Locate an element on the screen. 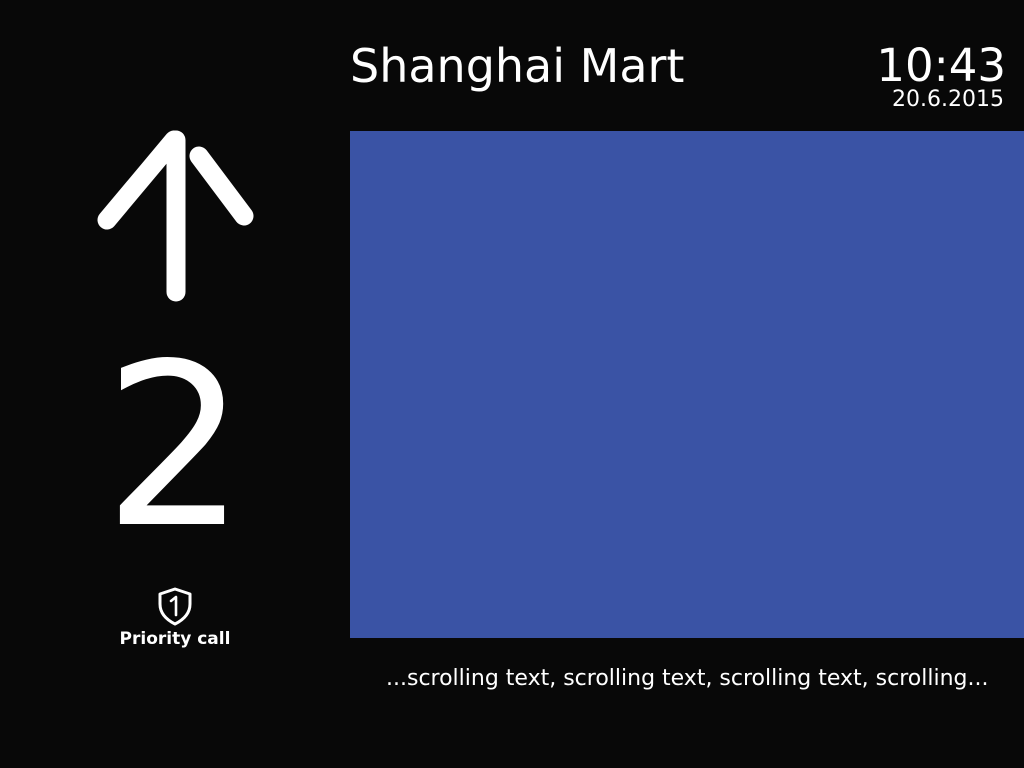 The image size is (1024, 768). up-arrow-icon is located at coordinates (175, 216).